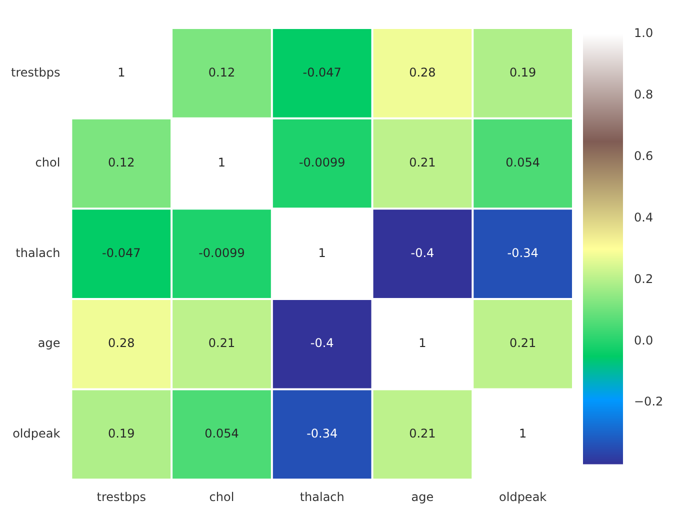 This screenshot has width=678, height=524. What do you see at coordinates (121, 497) in the screenshot?
I see `x-tick-label: trestbps` at bounding box center [121, 497].